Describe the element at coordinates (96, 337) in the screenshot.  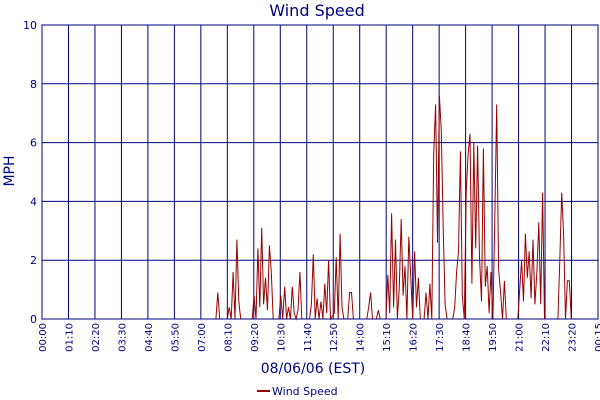
I see `x-tick-label: 02:20` at that location.